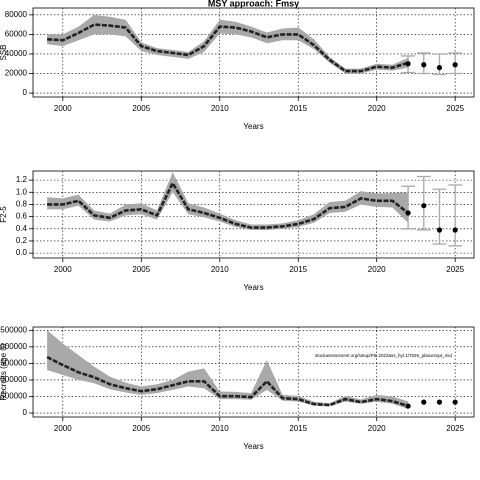 The height and width of the screenshot is (480, 480). Describe the element at coordinates (16, 73) in the screenshot. I see `y-tick-label: 20000` at that location.